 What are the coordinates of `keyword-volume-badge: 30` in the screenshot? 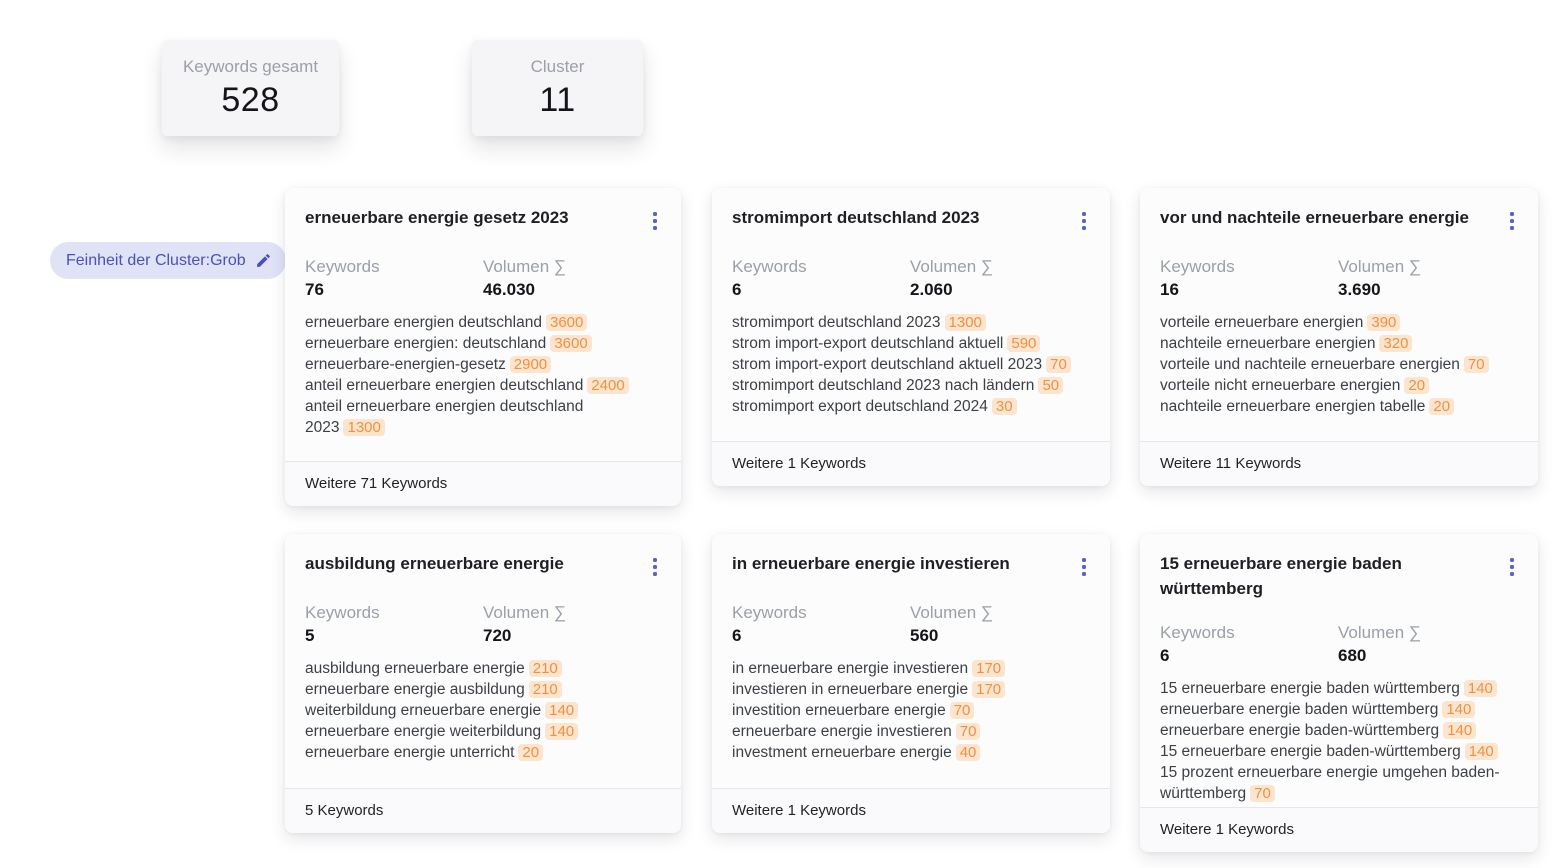 It's located at (1004, 406).